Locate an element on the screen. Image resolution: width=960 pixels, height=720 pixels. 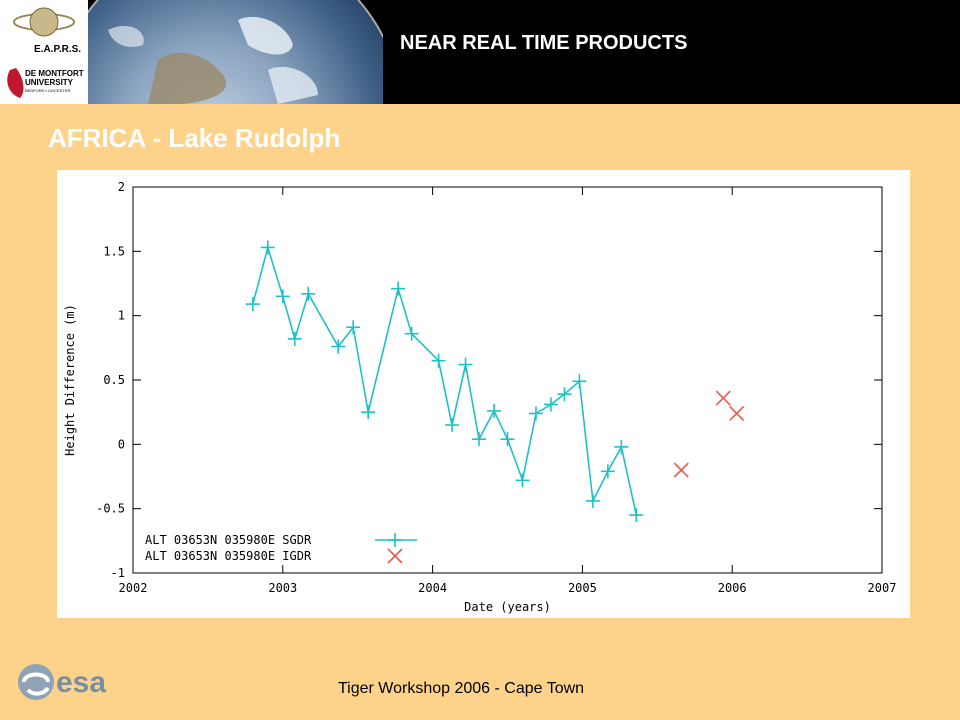
y-tick-label: 0 is located at coordinates (121, 444).